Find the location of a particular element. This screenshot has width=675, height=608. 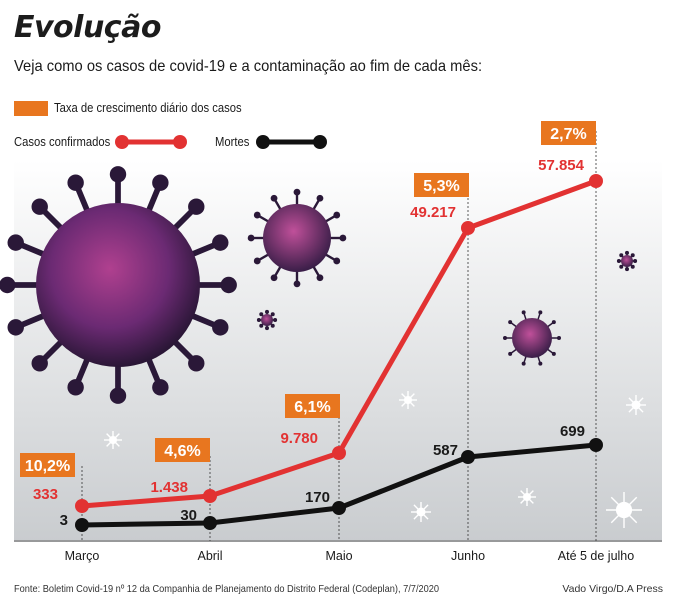

cases-value-label: 1.438 is located at coordinates (169, 487).